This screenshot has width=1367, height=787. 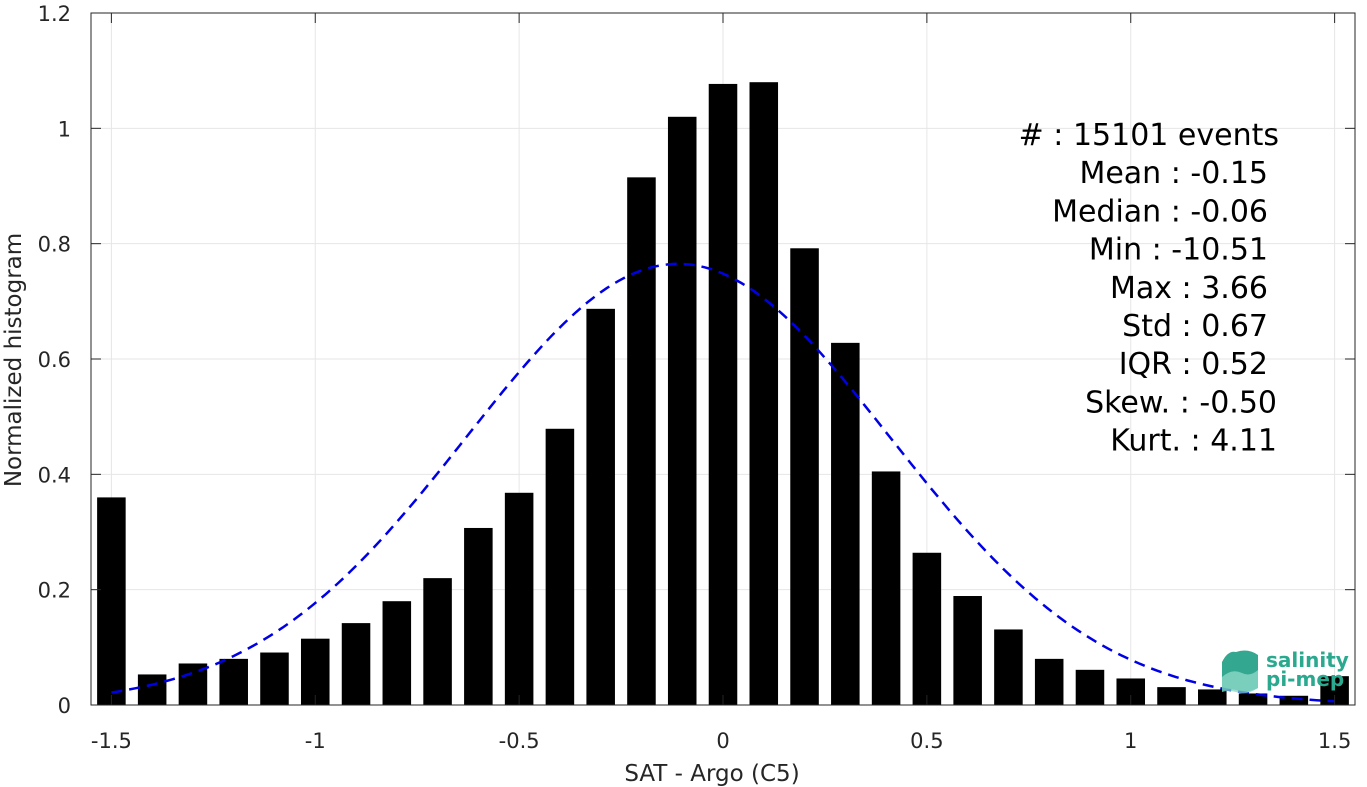 What do you see at coordinates (1240, 672) in the screenshot?
I see `wave-logo-icon` at bounding box center [1240, 672].